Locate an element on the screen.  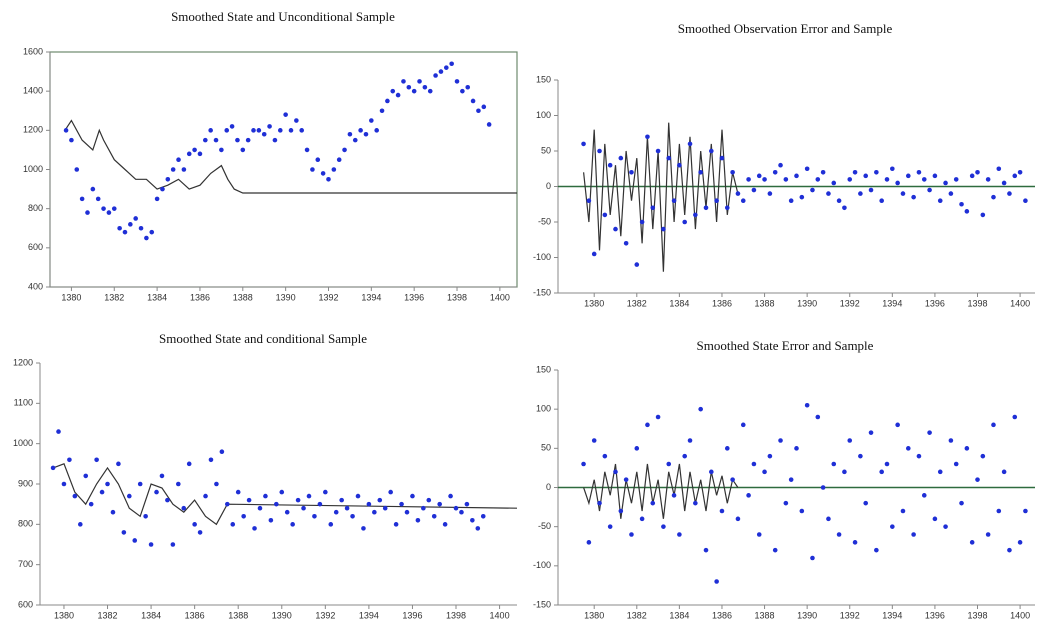
x-tick-label: 1396 is located at coordinates (935, 303).